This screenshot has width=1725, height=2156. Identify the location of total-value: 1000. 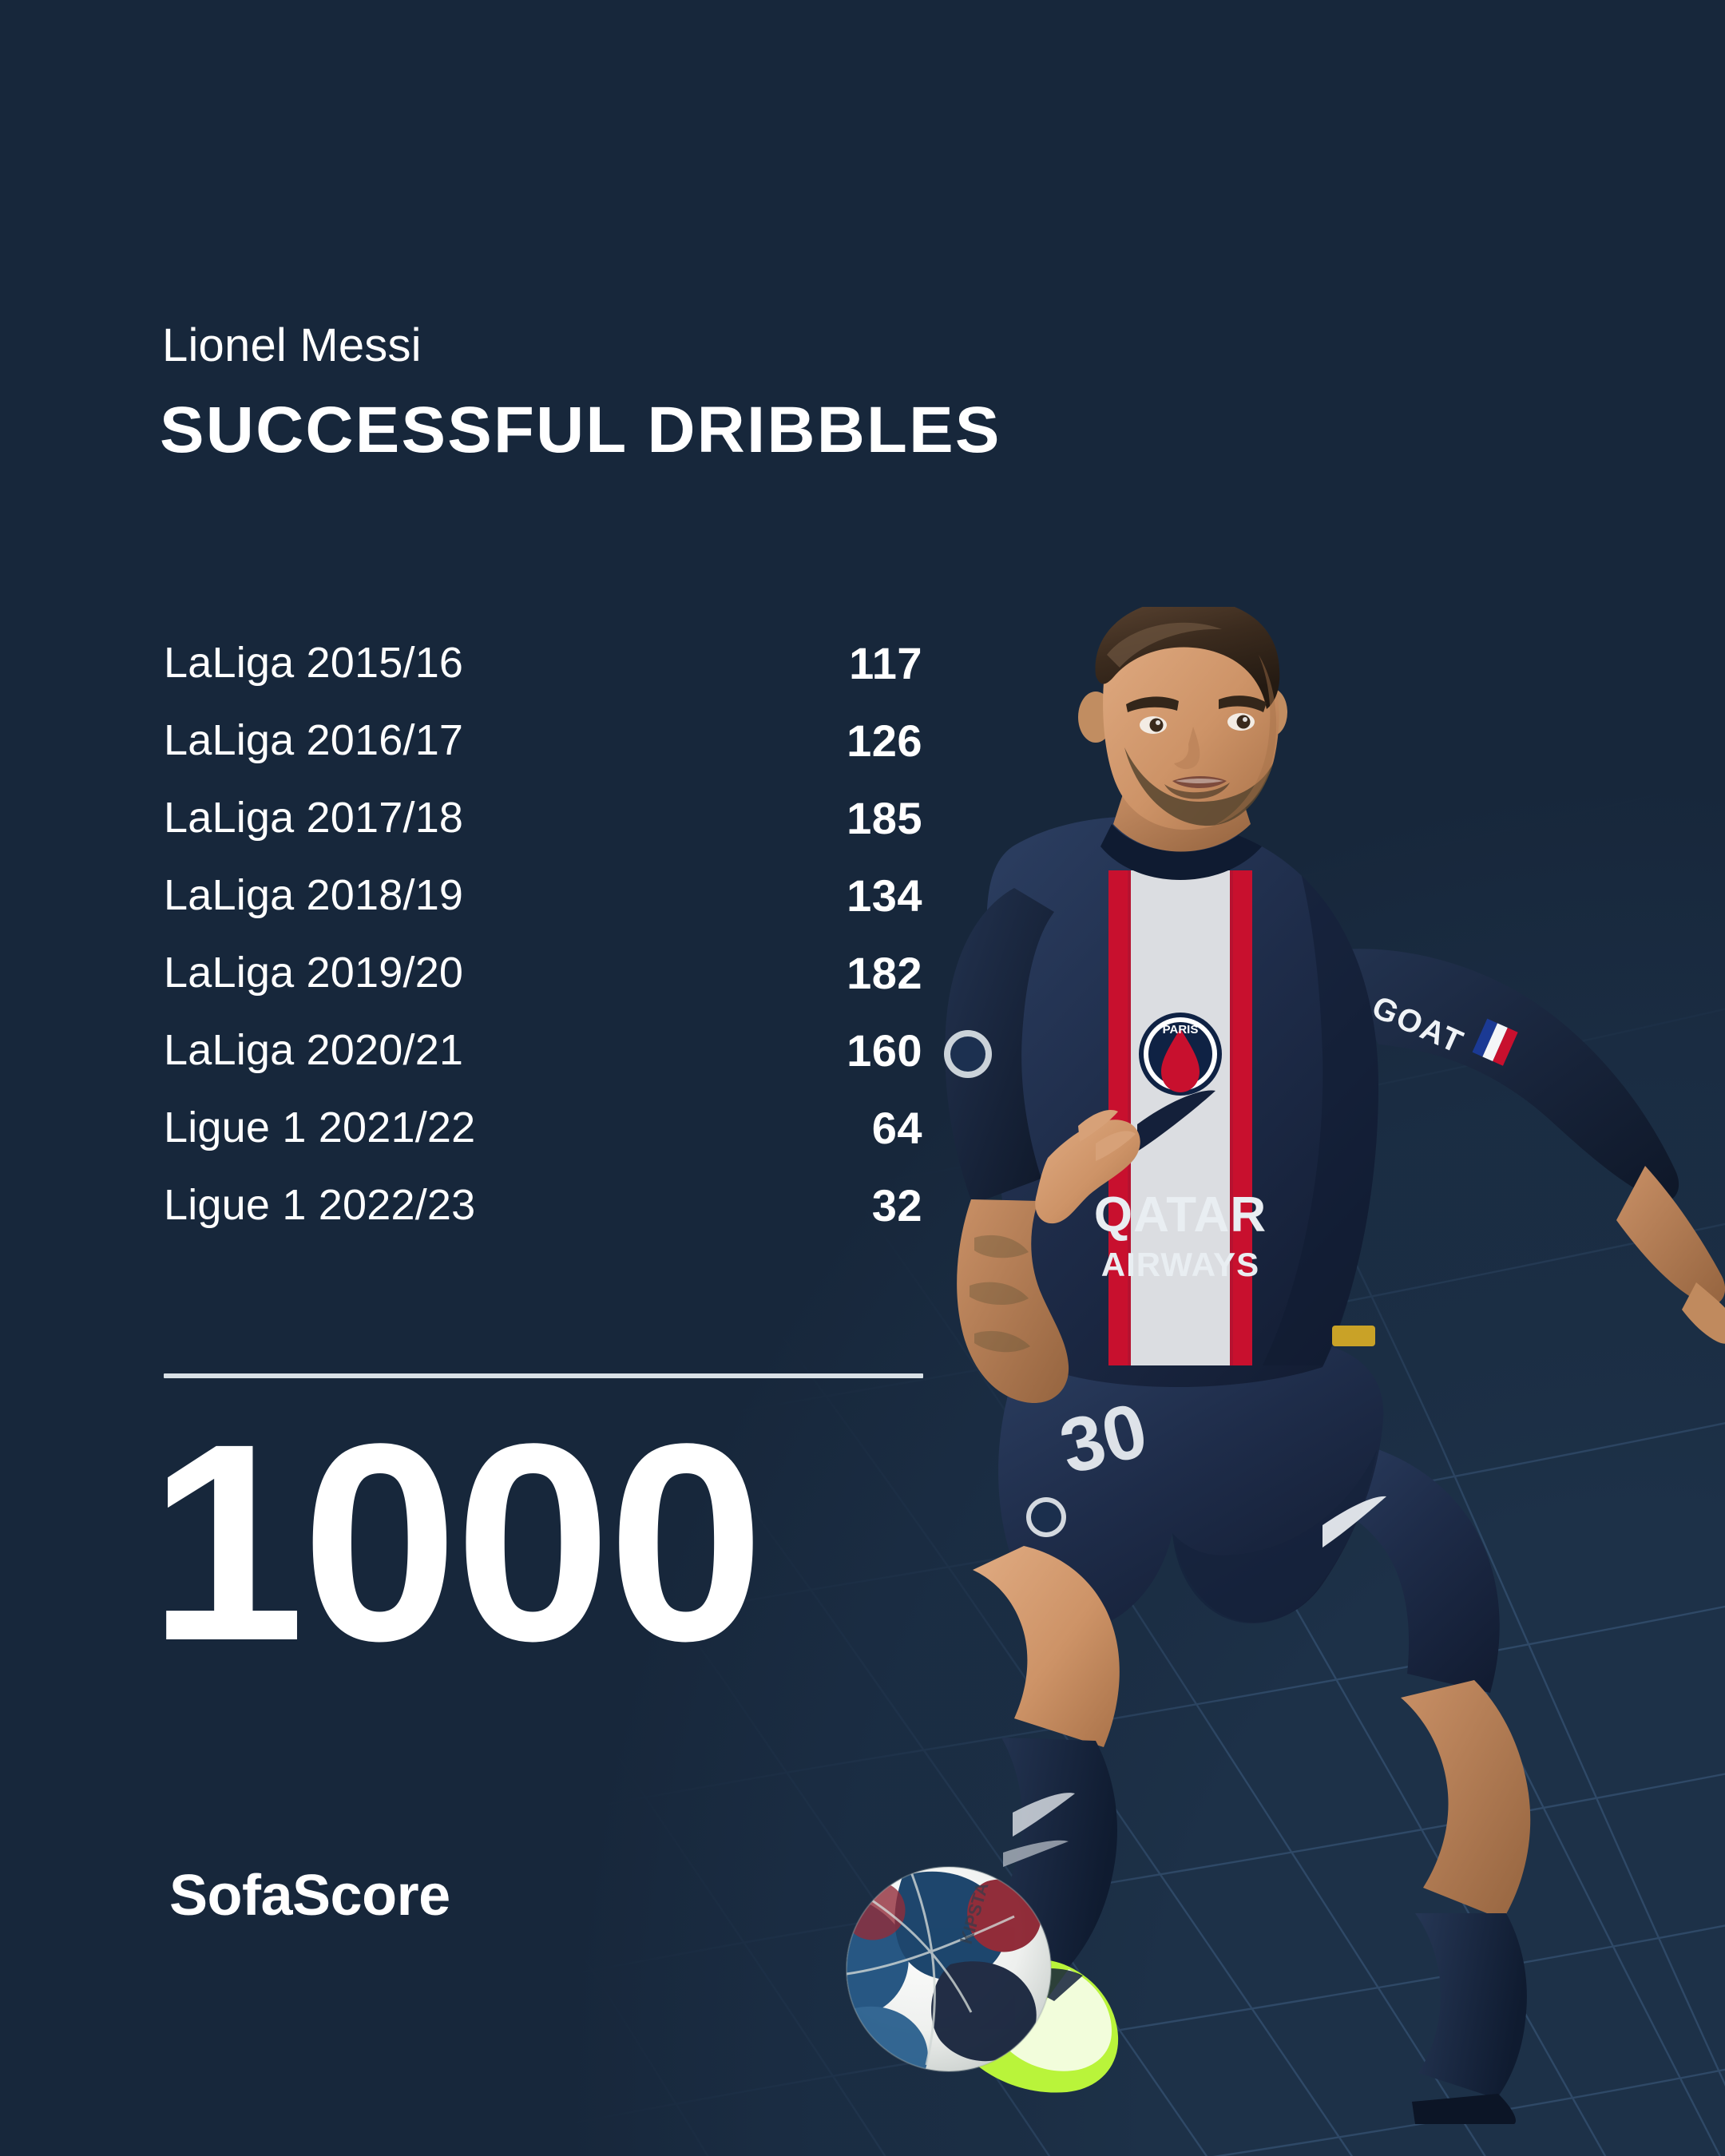
(457, 1542).